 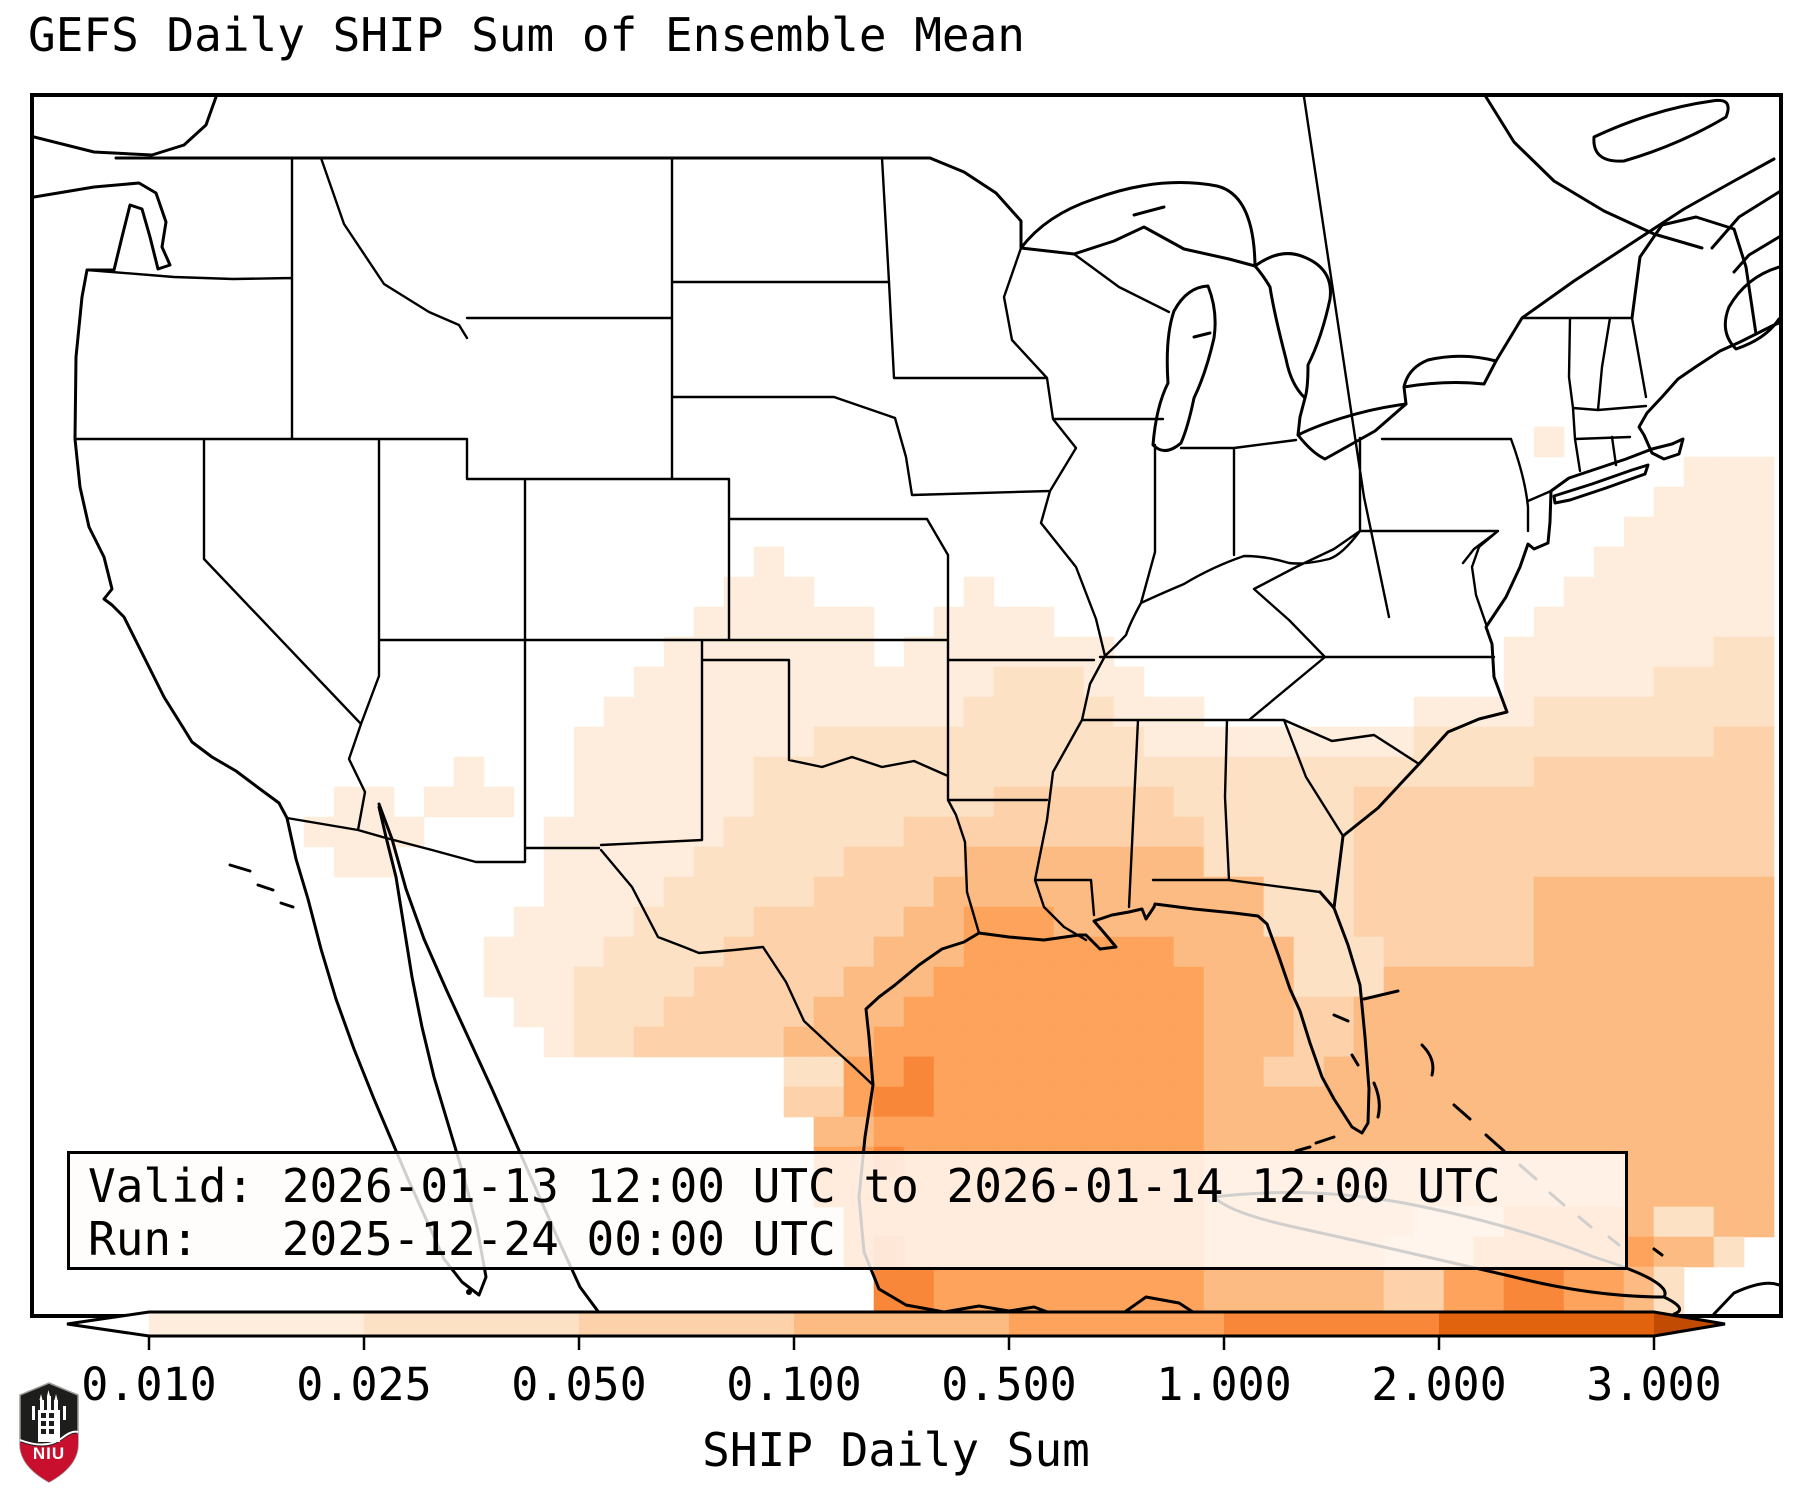 I want to click on great-lakes, so click(x=1258, y=321).